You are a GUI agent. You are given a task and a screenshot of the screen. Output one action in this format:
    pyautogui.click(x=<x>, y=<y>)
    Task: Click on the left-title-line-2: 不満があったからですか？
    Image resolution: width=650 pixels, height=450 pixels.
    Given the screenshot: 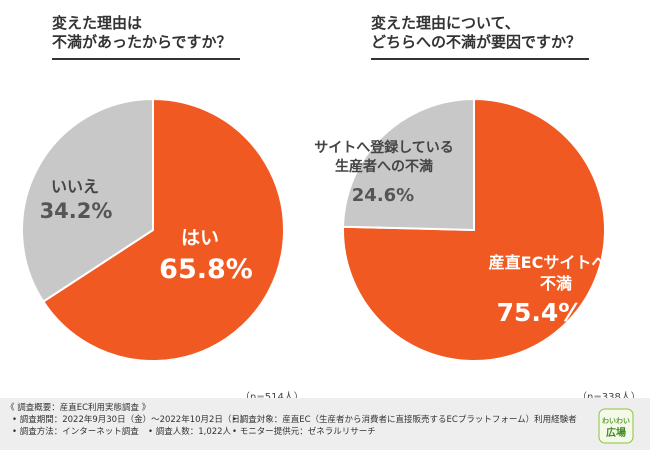 What is the action you would take?
    pyautogui.click(x=142, y=42)
    